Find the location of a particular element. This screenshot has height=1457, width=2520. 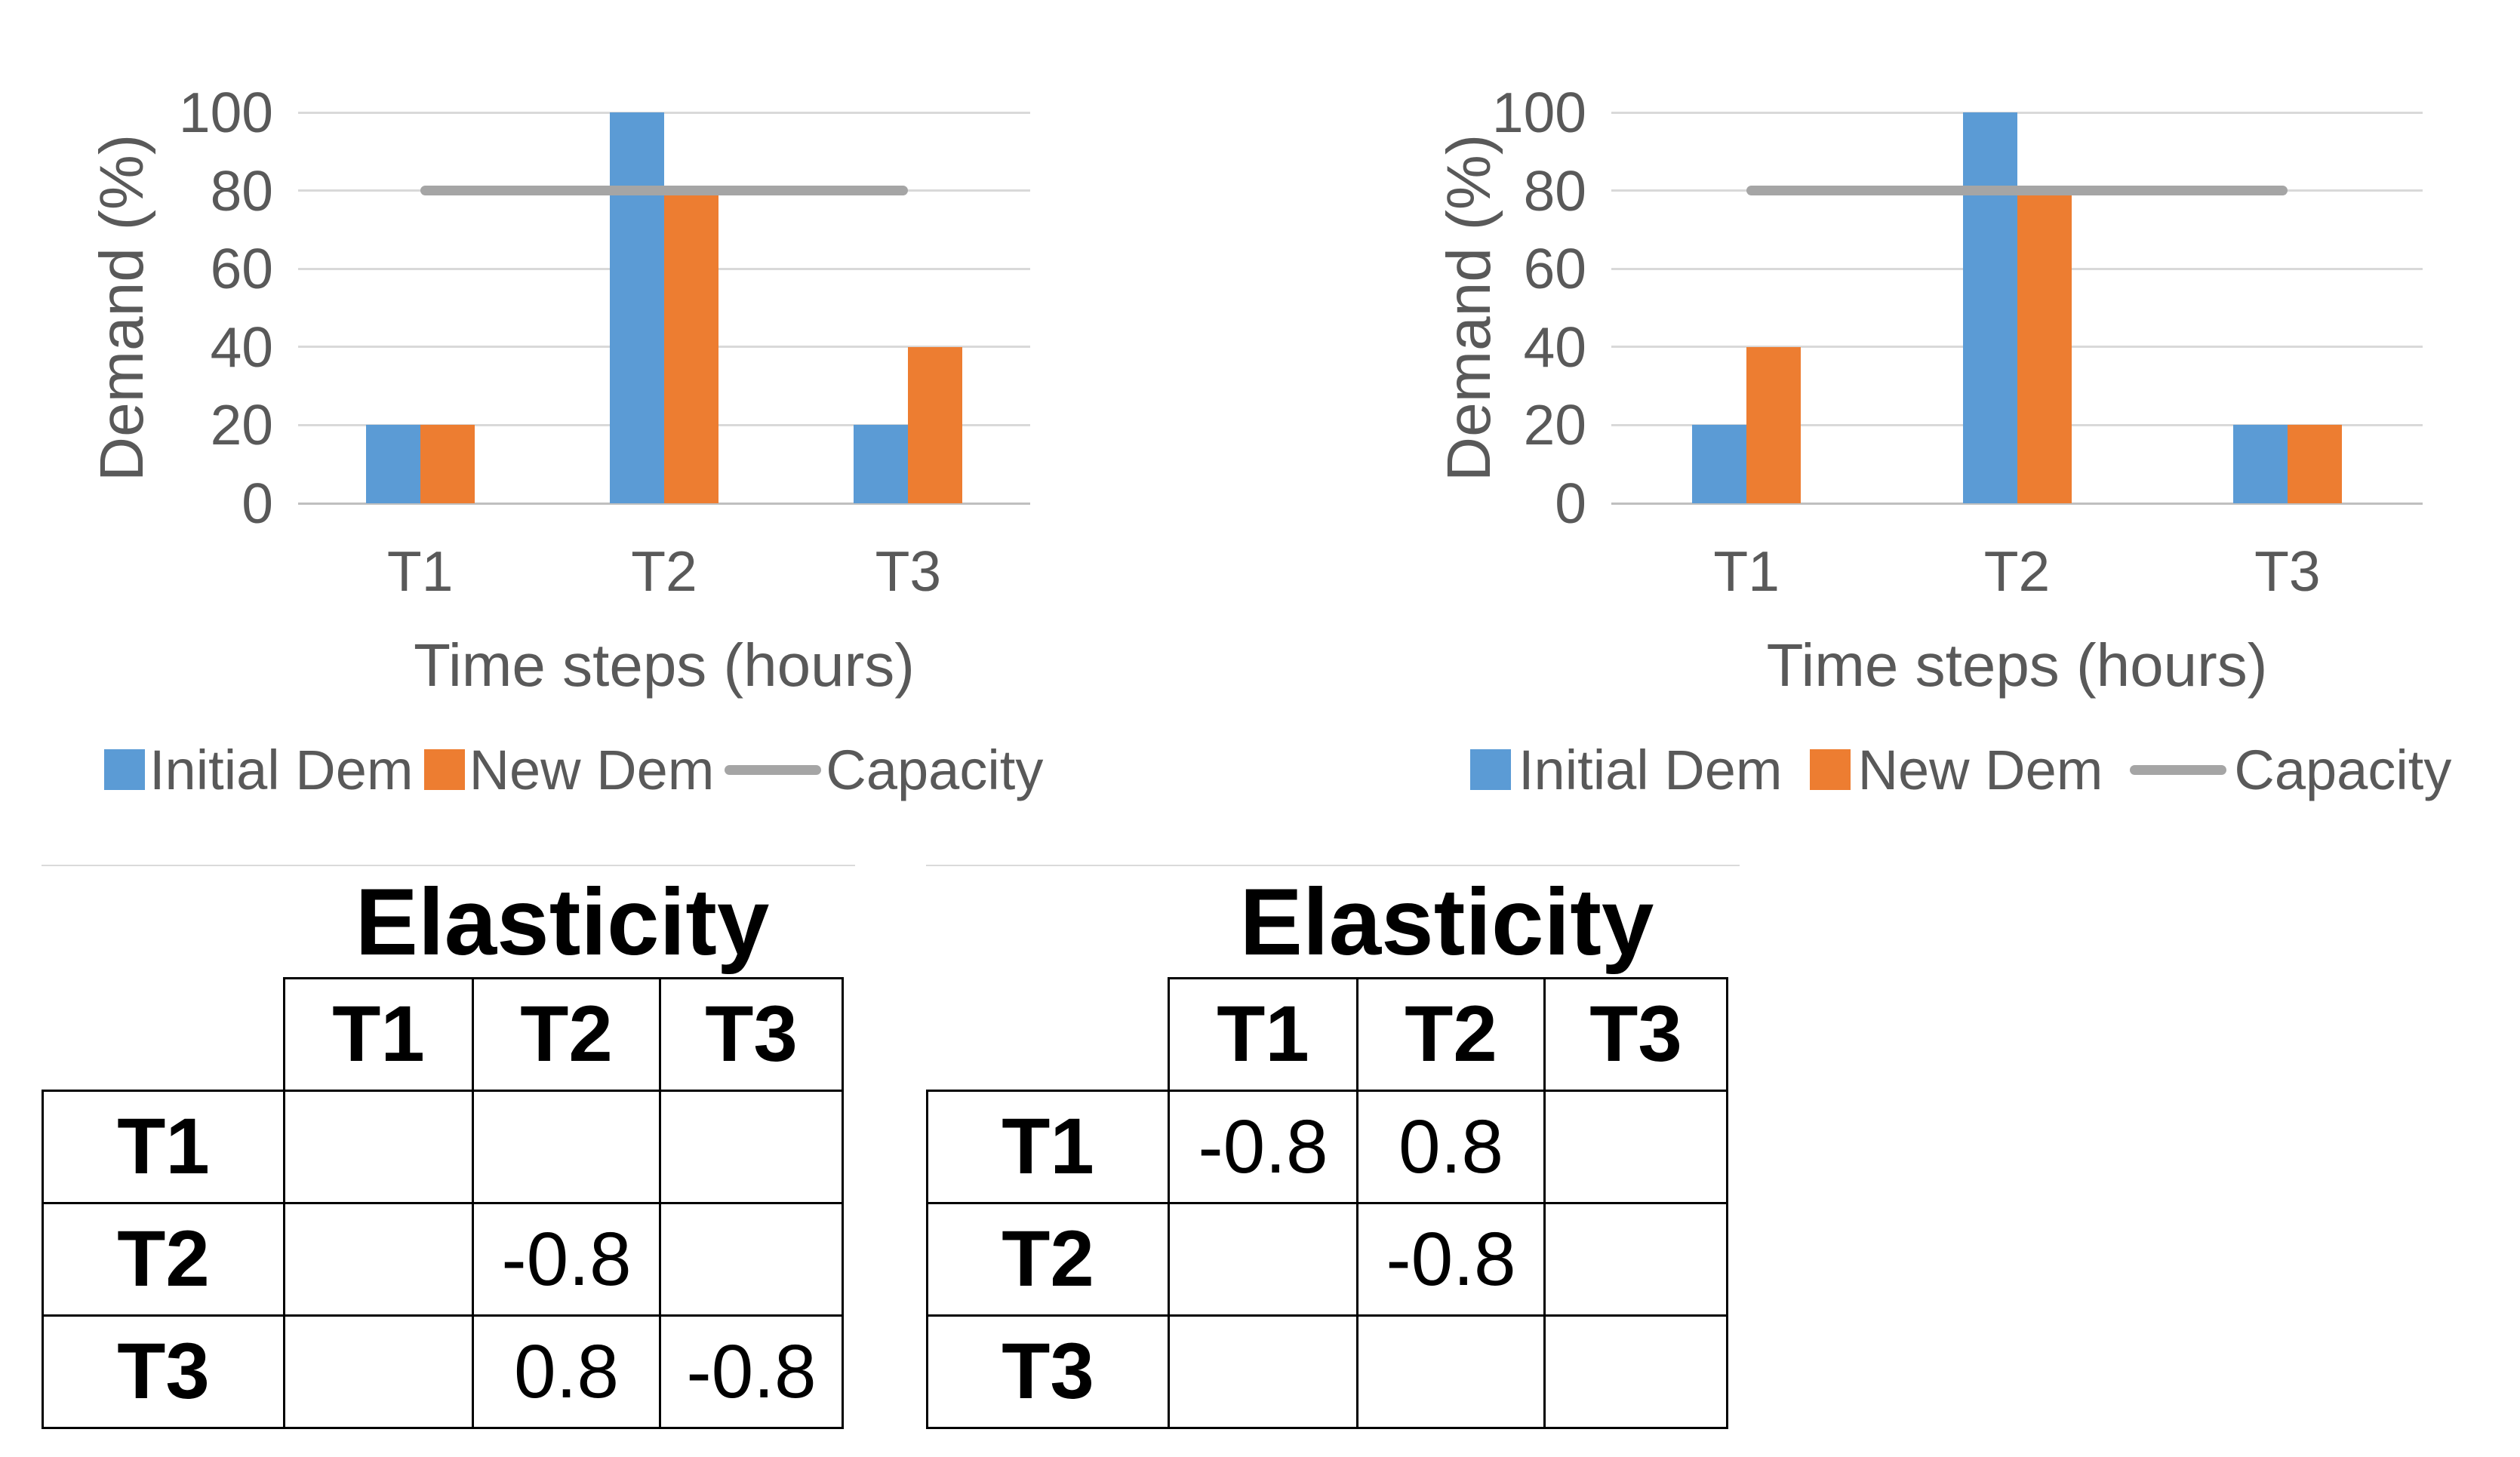

elasticity-table-left-panel: Elasticity T1 T2 T3 T1 T2 -0.8 is located at coordinates (448, 1147).